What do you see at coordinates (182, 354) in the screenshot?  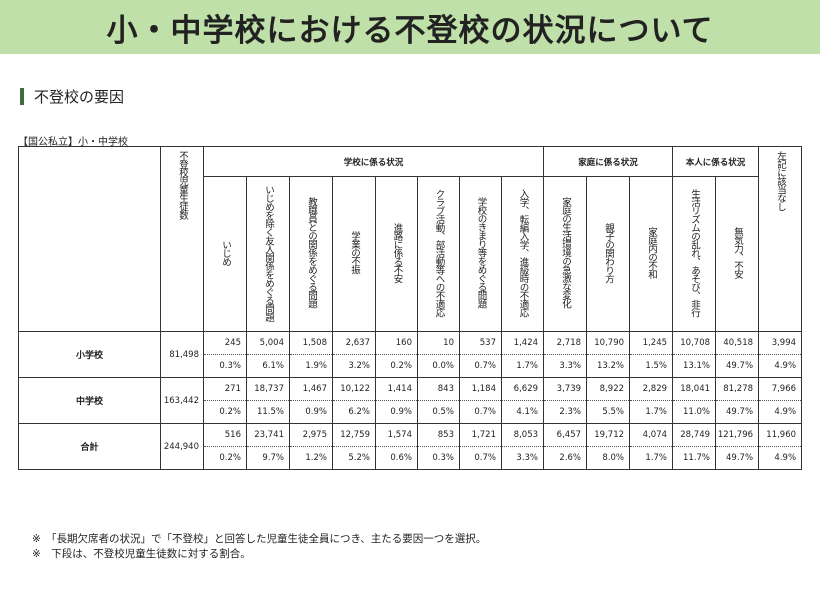 I see `row-total: 81,498` at bounding box center [182, 354].